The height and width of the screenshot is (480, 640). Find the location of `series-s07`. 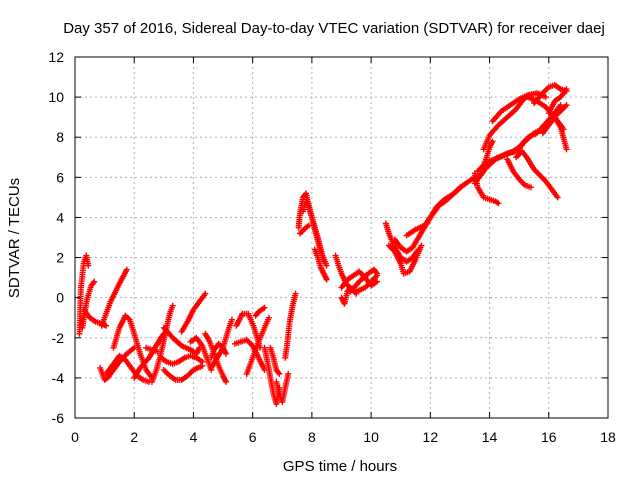

series-s07 is located at coordinates (132, 346).